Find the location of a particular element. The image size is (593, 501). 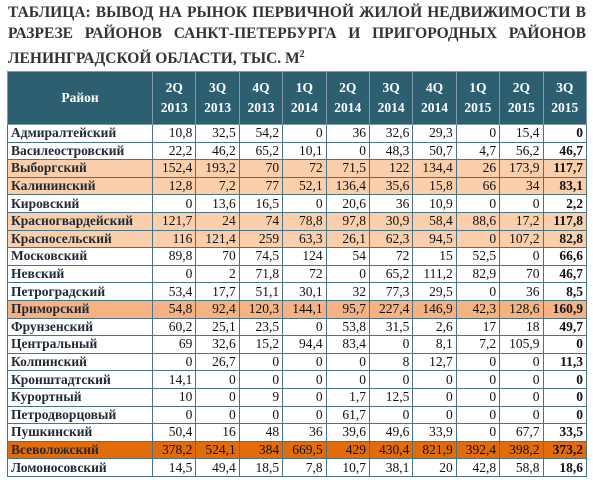

cell-value: 94,4 is located at coordinates (304, 344).